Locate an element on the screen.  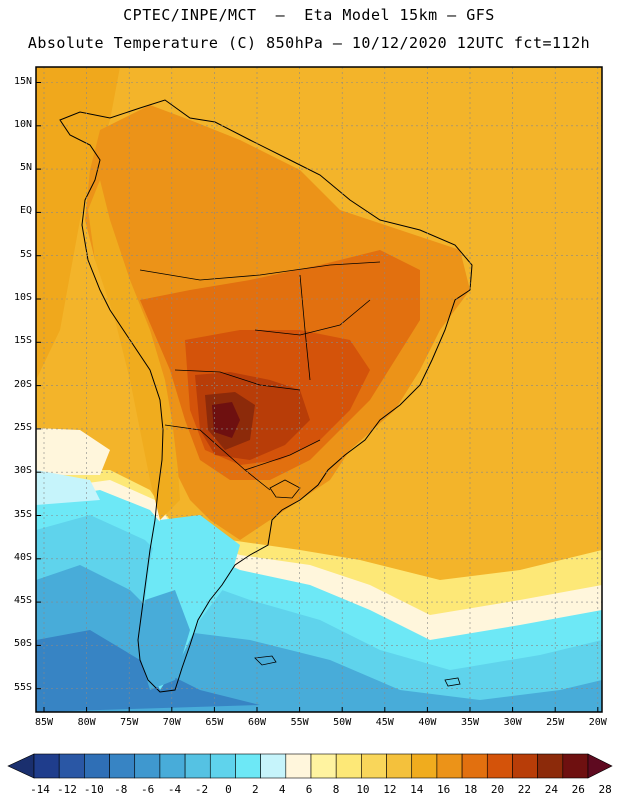
lon-label: 65W is located at coordinates (214, 722).